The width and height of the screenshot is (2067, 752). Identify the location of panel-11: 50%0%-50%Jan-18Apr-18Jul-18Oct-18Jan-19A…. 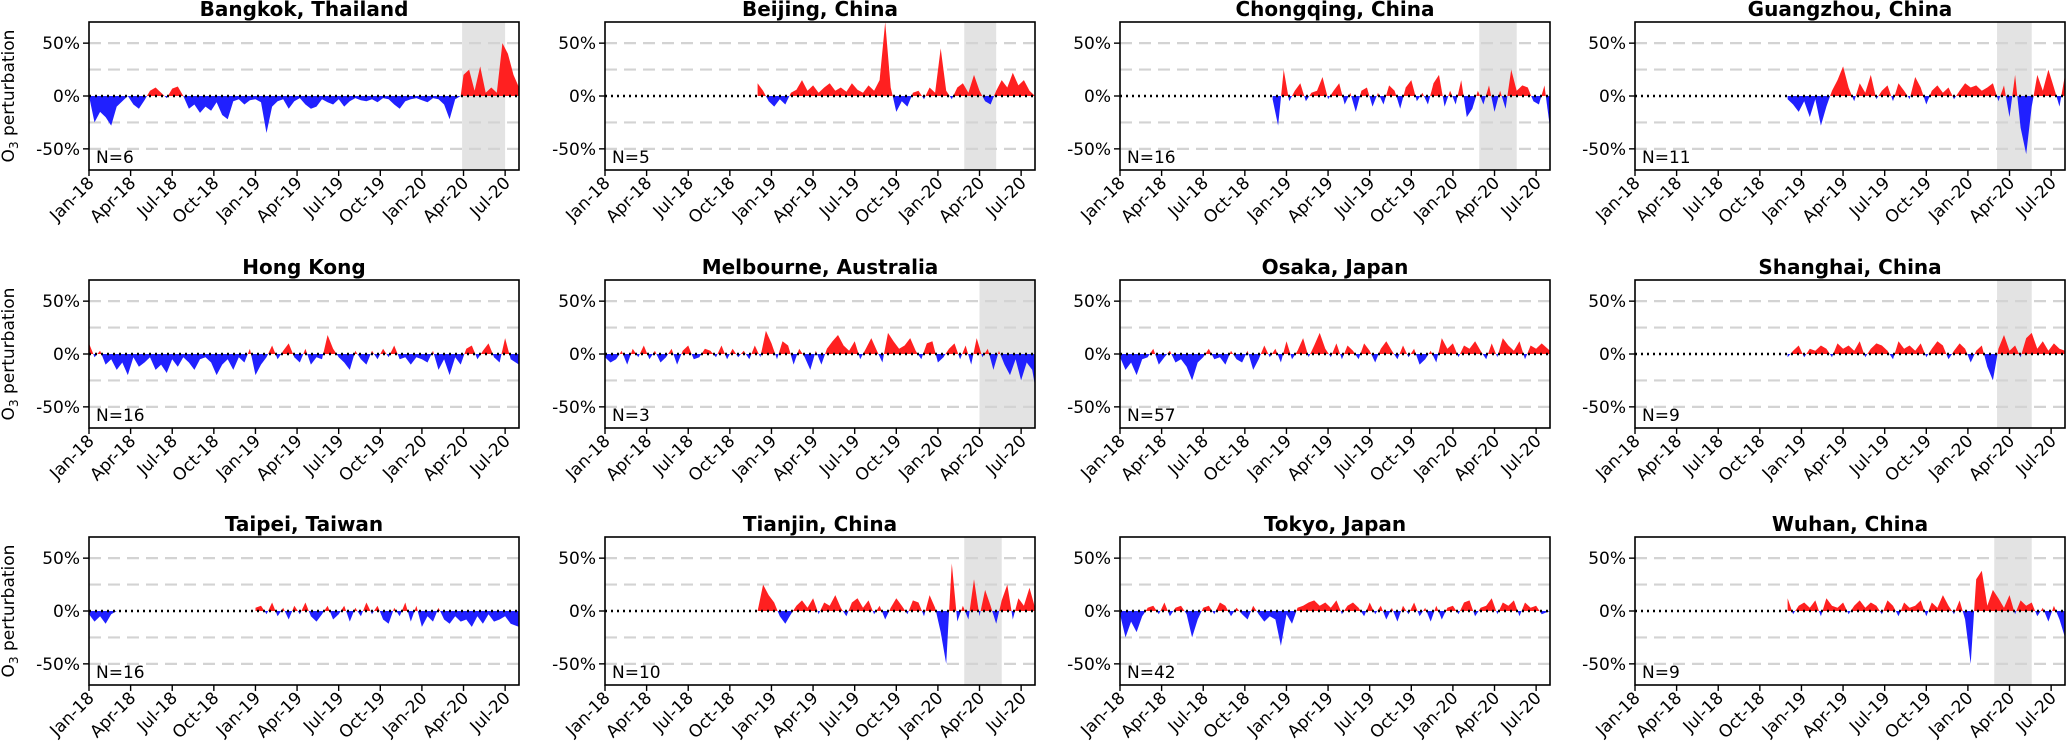
(1824, 627).